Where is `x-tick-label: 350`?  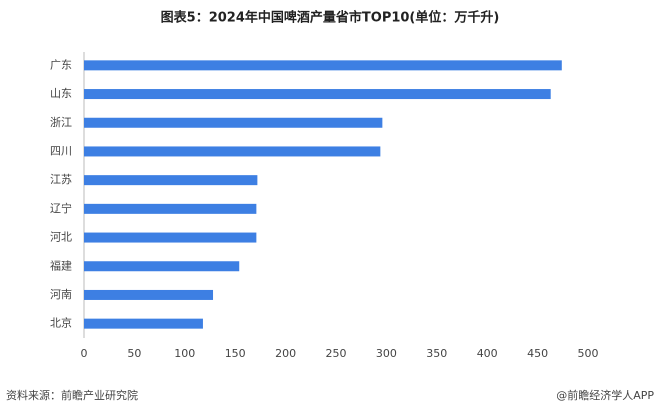
x-tick-label: 350 is located at coordinates (436, 353).